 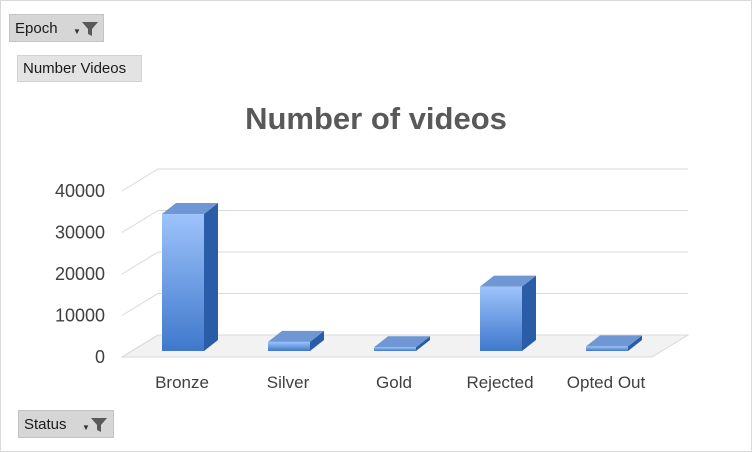 I want to click on x-category-label: Silver, so click(x=288, y=382).